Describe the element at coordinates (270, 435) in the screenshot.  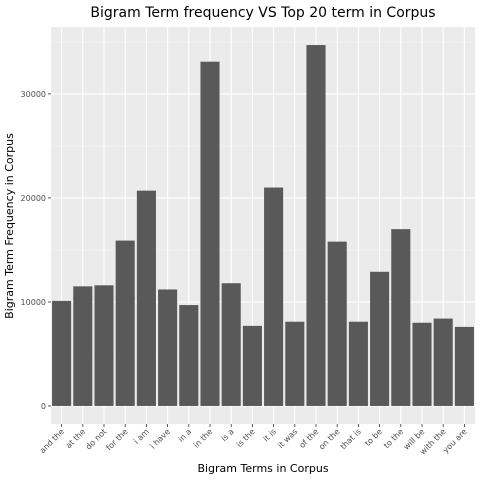
I see `x-tick-label: it is` at that location.